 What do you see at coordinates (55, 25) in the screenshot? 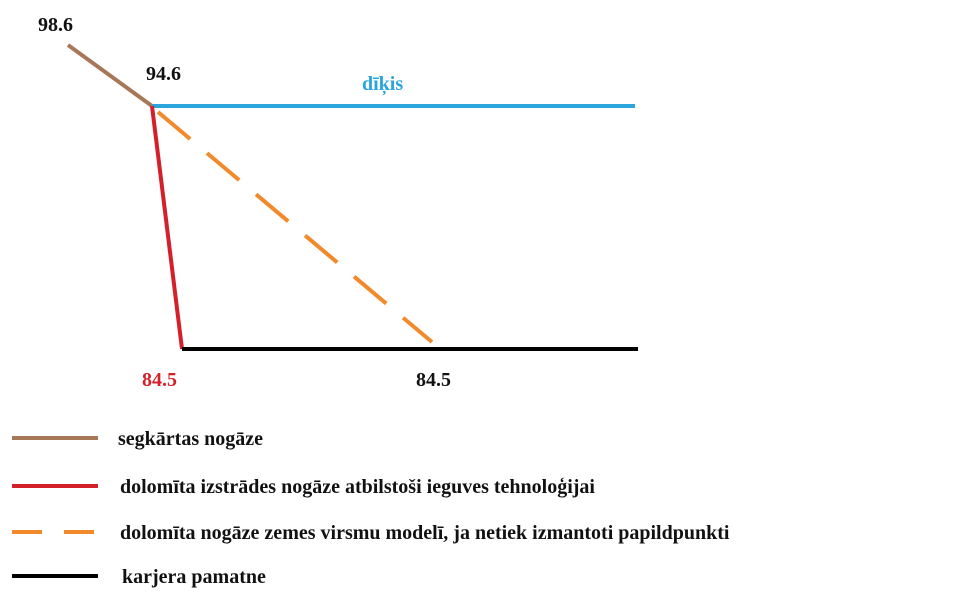
I see `elevation-label: 98.6` at bounding box center [55, 25].